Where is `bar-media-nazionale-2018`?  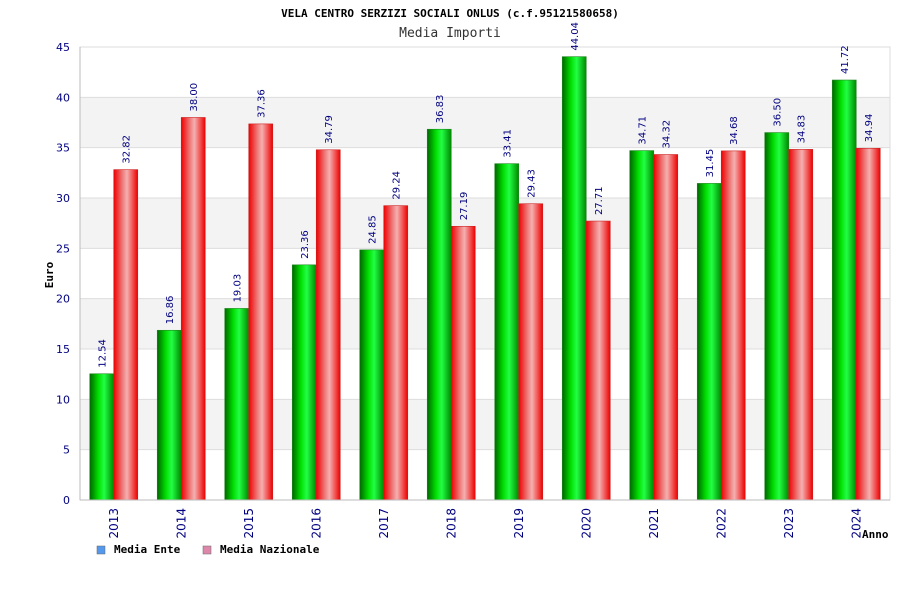
bar-media-nazionale-2018 is located at coordinates (463, 363).